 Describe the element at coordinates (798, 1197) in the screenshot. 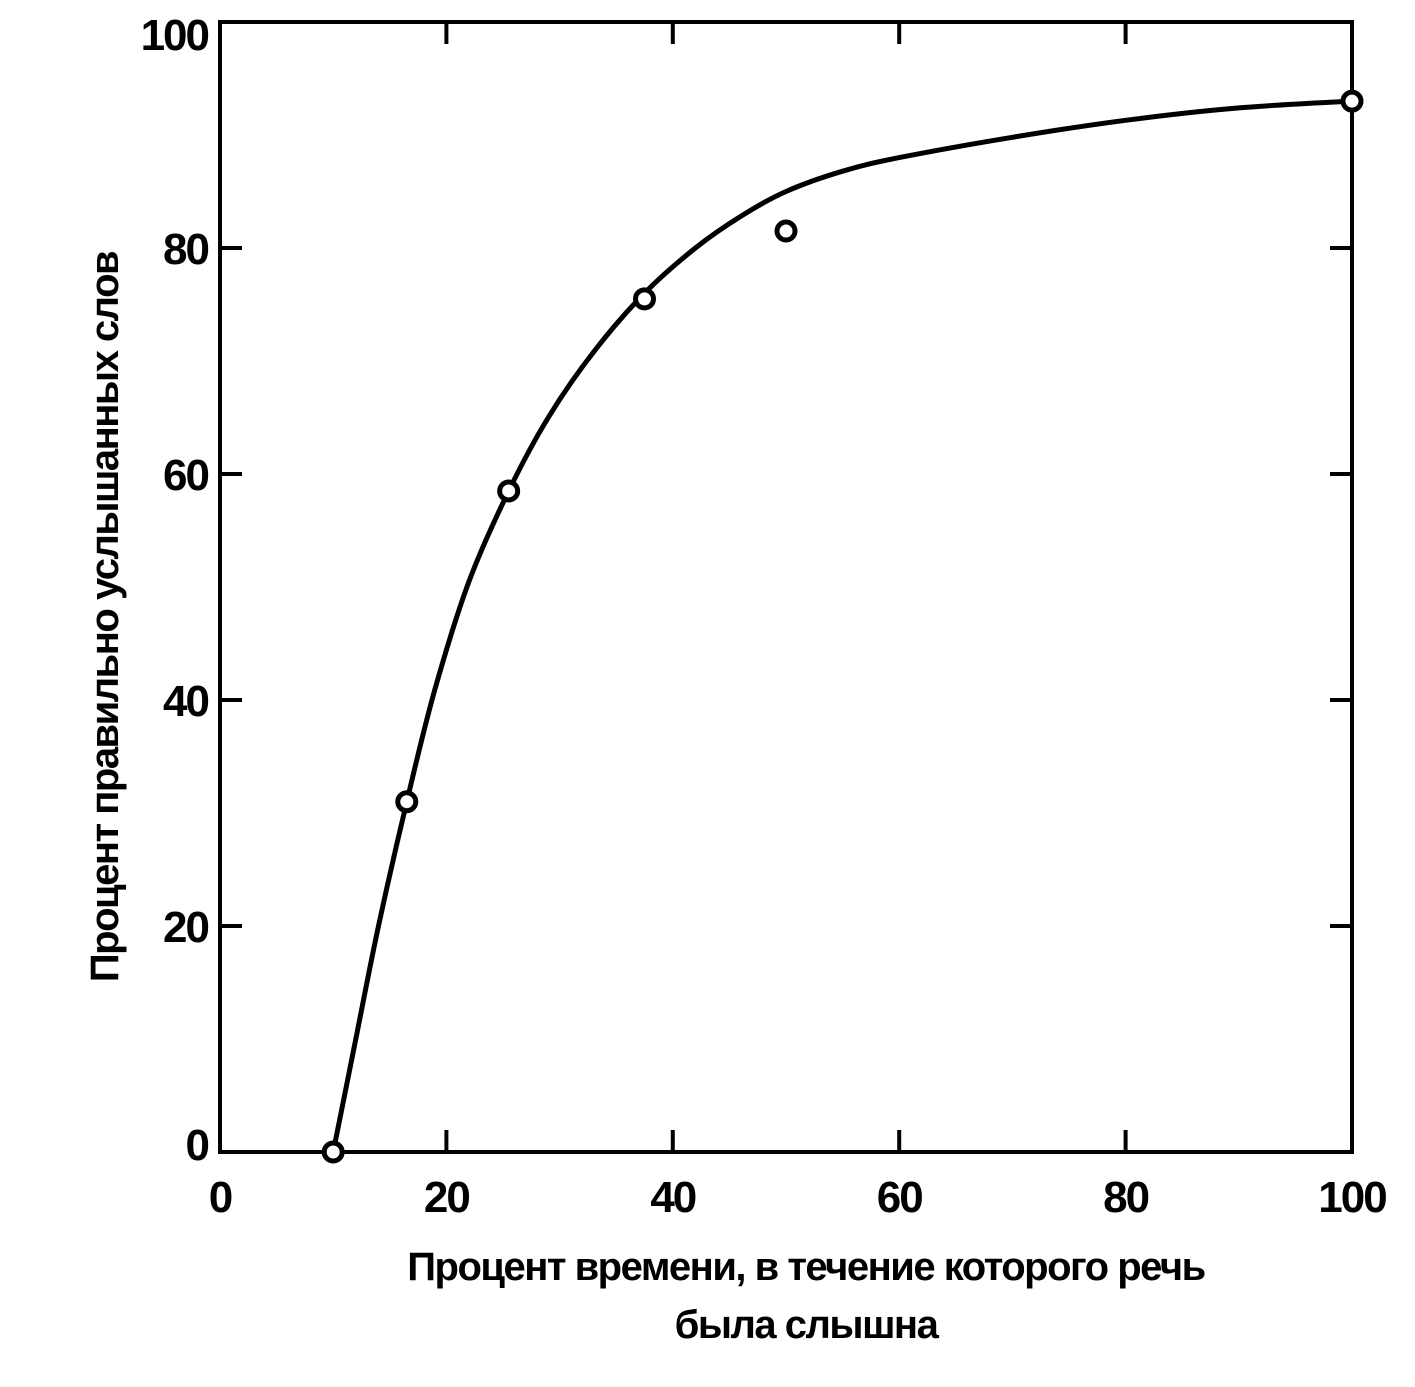

I see `x-tick-labels: 0 20 40 60 80 100` at that location.